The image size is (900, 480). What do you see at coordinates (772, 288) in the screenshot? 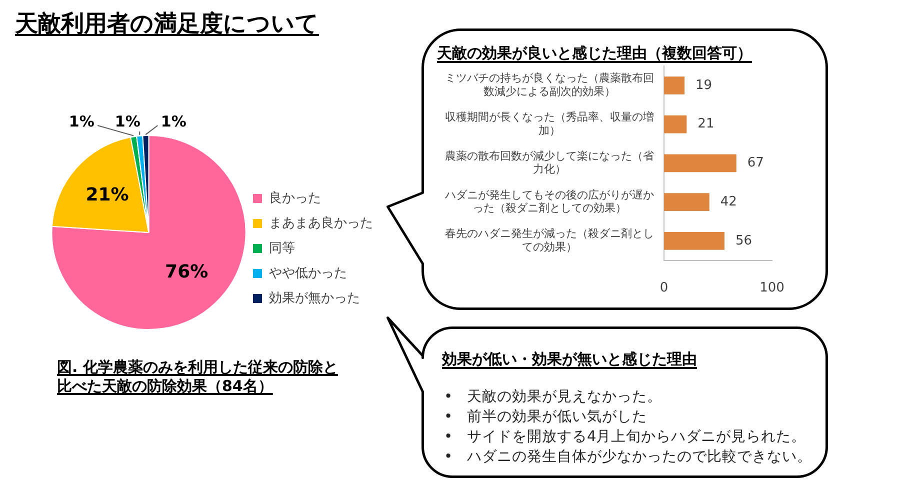
I see `x-tick-label: 100` at bounding box center [772, 288].